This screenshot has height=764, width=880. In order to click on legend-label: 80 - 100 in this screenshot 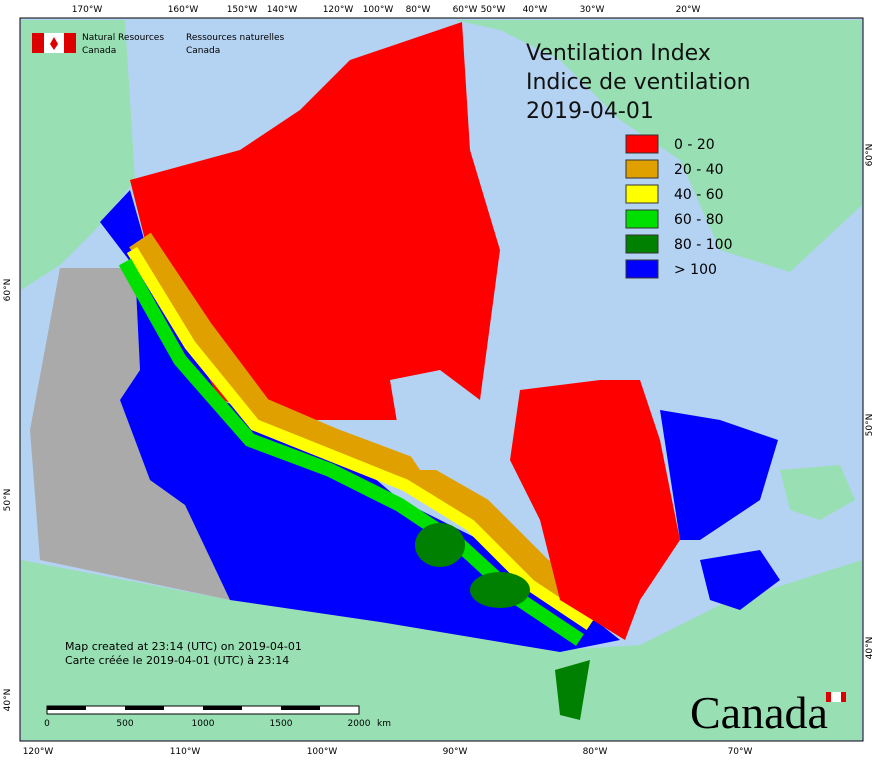, I will do `click(703, 245)`.